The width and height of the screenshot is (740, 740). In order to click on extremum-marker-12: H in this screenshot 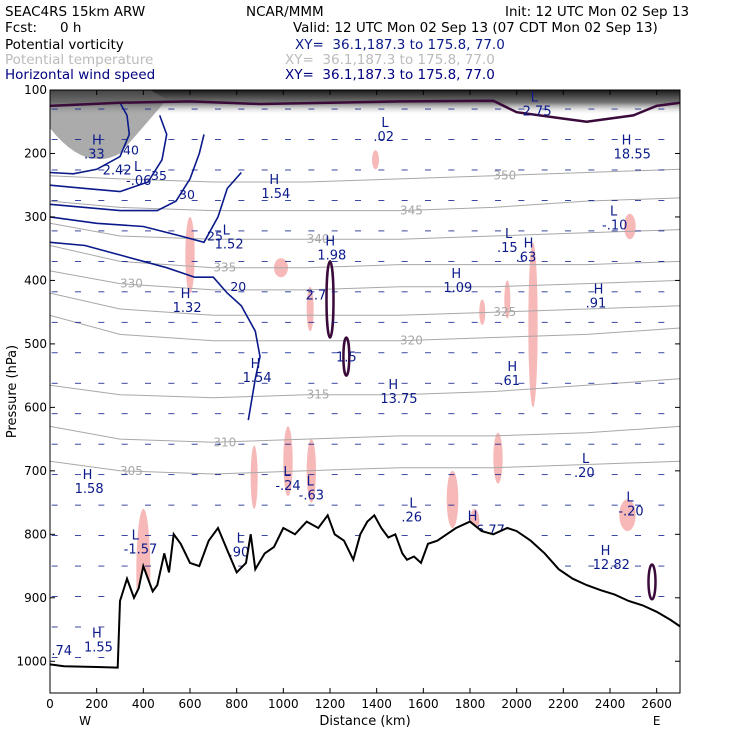, I will do `click(456, 274)`.